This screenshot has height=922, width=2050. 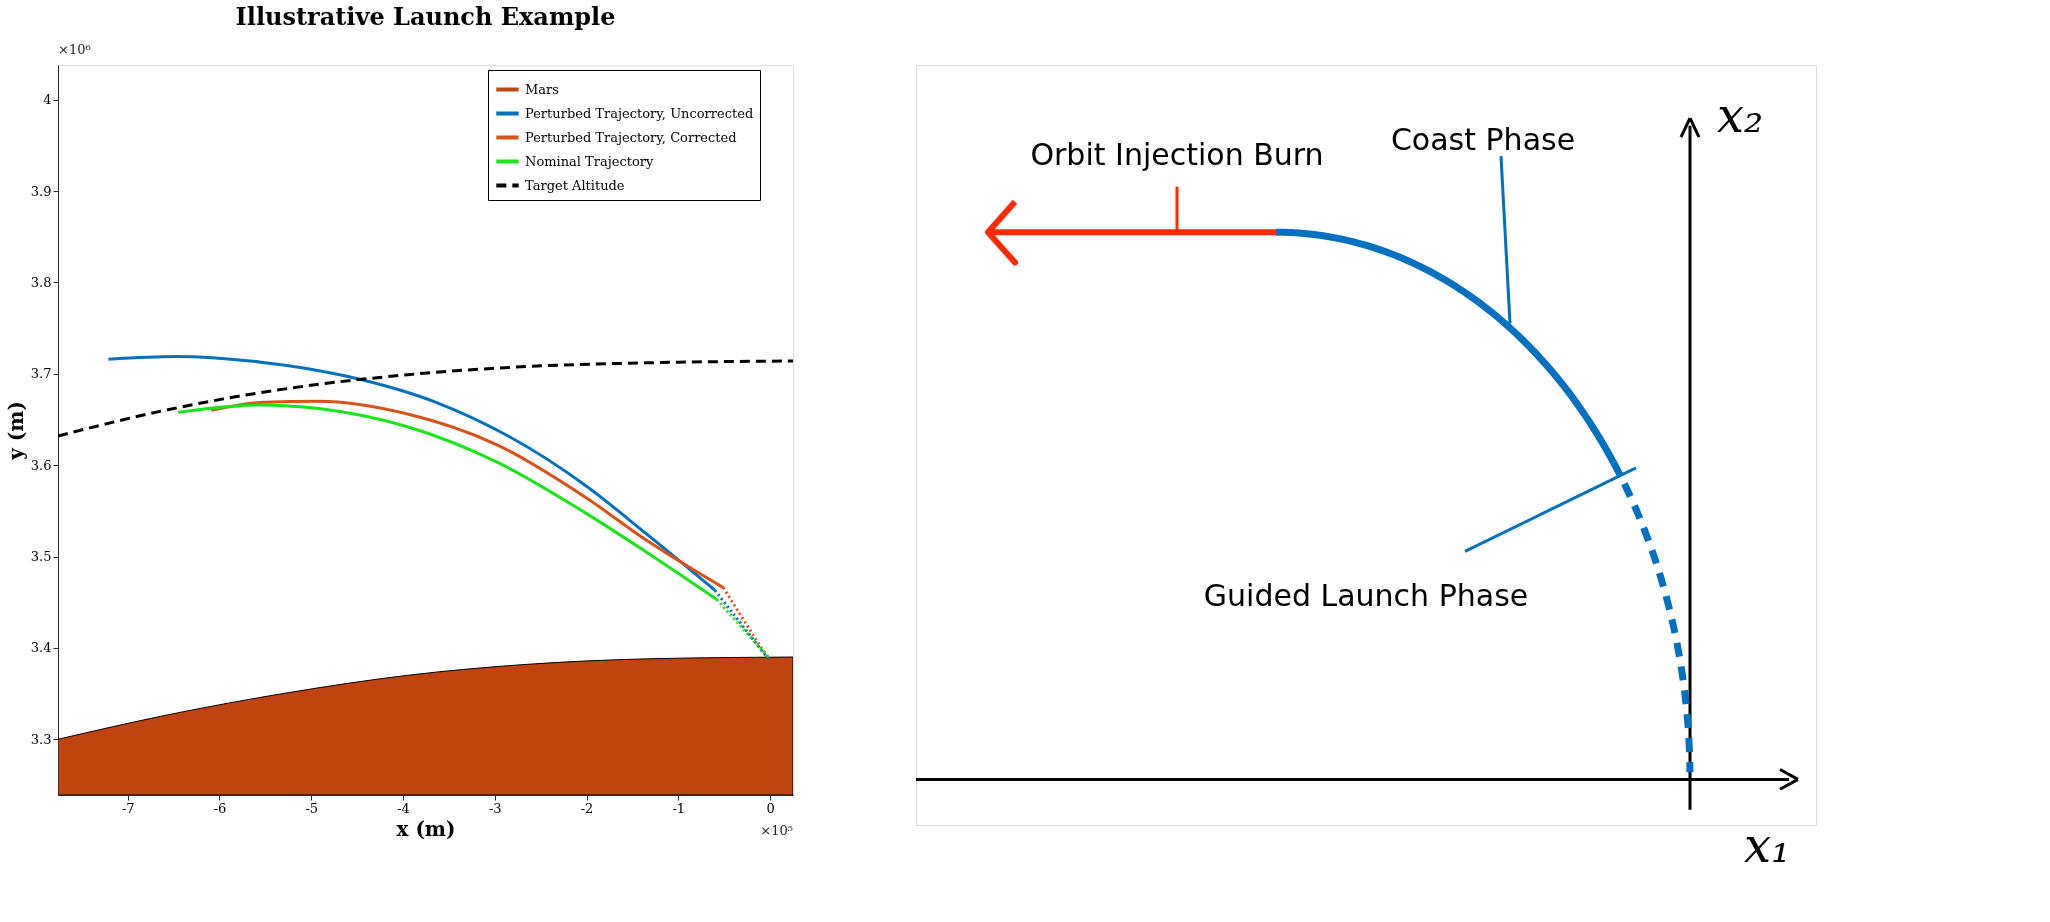 What do you see at coordinates (1767, 844) in the screenshot?
I see `text: x₁` at bounding box center [1767, 844].